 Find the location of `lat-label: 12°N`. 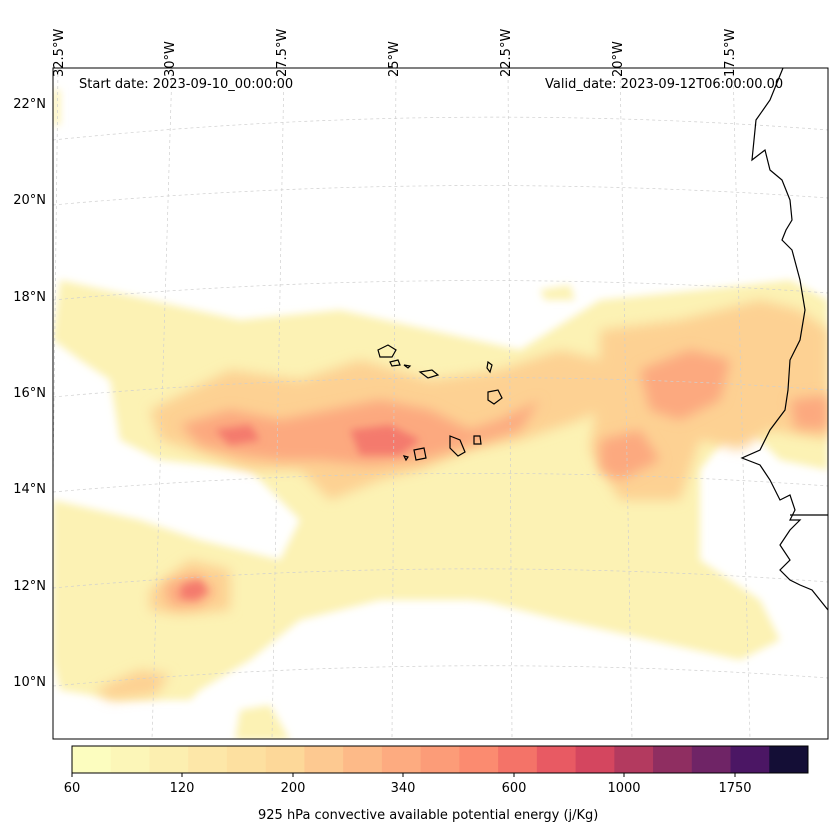

lat-label: 12°N is located at coordinates (29, 586).